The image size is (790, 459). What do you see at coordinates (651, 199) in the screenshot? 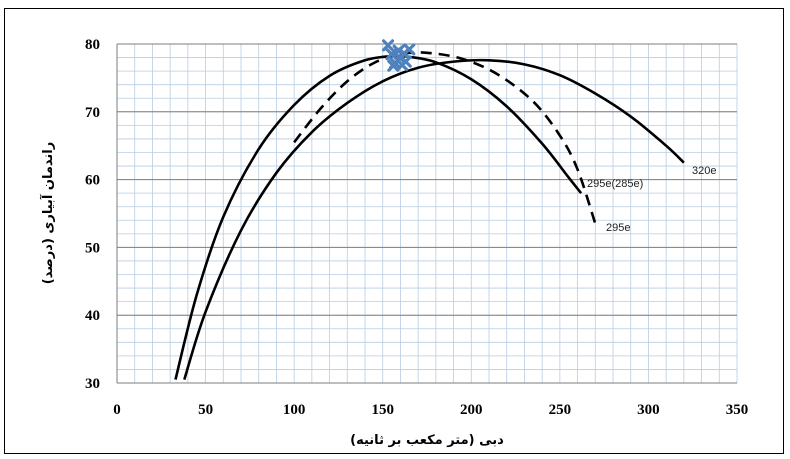
I see `curve-labels: 295e(285e) 295e 320e` at bounding box center [651, 199].